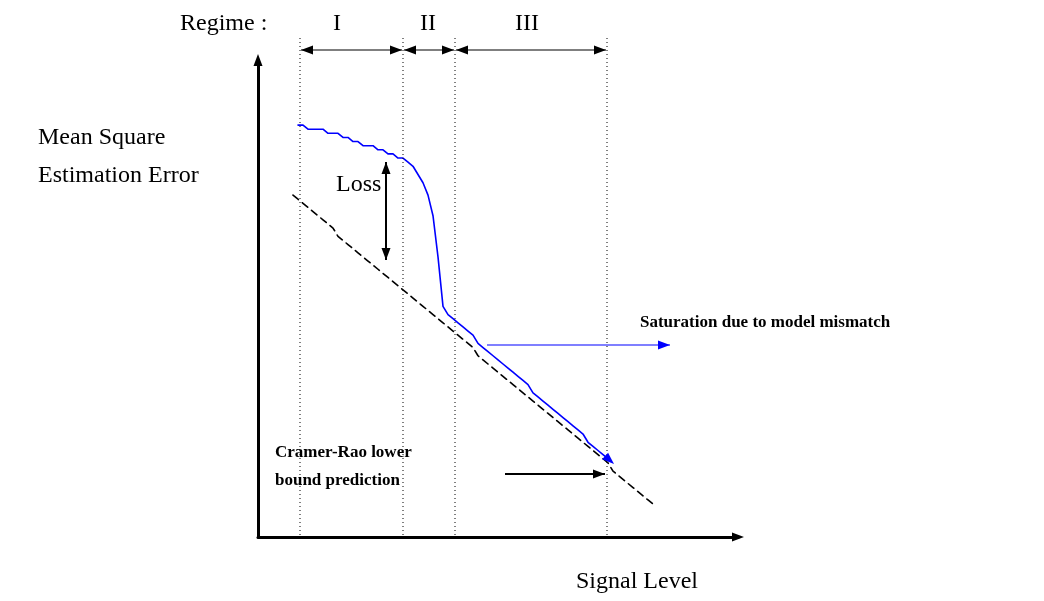 Image resolution: width=1044 pixels, height=601 pixels. What do you see at coordinates (527, 22) in the screenshot?
I see `text: III` at bounding box center [527, 22].